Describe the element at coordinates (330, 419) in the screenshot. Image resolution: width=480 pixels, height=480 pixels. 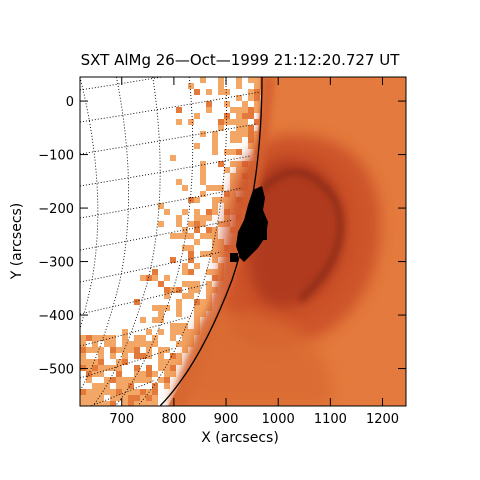
I see `x-tick-label: 1100` at that location.